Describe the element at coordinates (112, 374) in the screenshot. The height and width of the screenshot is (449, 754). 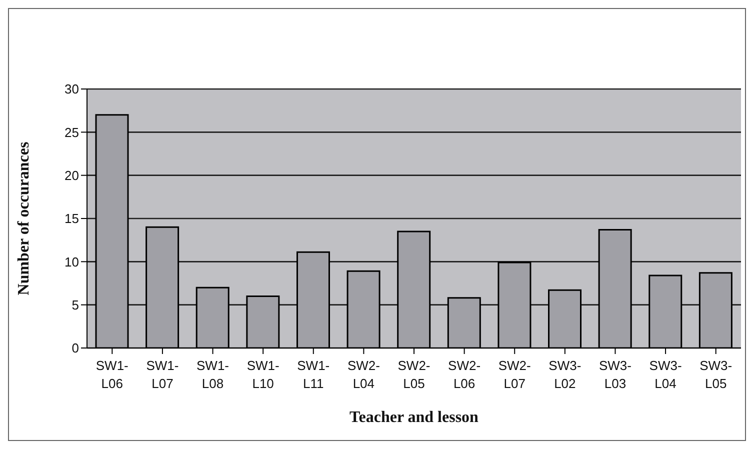
I see `x-tick-label: SW1-L06` at that location.